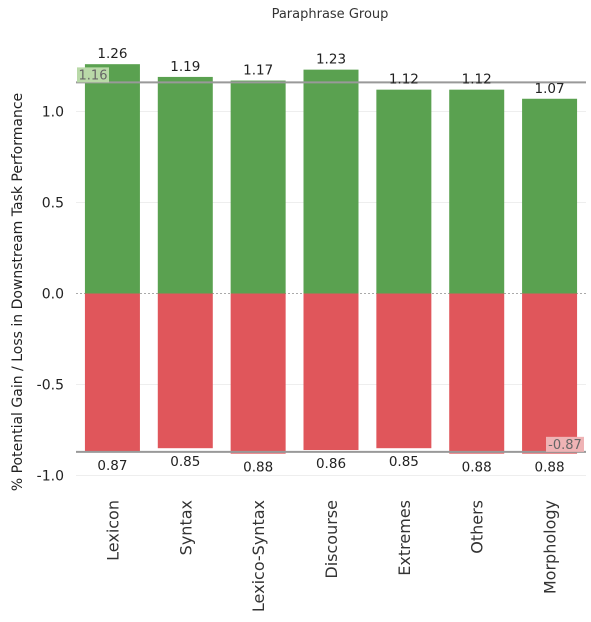 Image resolution: width=591 pixels, height=622 pixels. I want to click on y-tick-label: -1.0, so click(50, 477).